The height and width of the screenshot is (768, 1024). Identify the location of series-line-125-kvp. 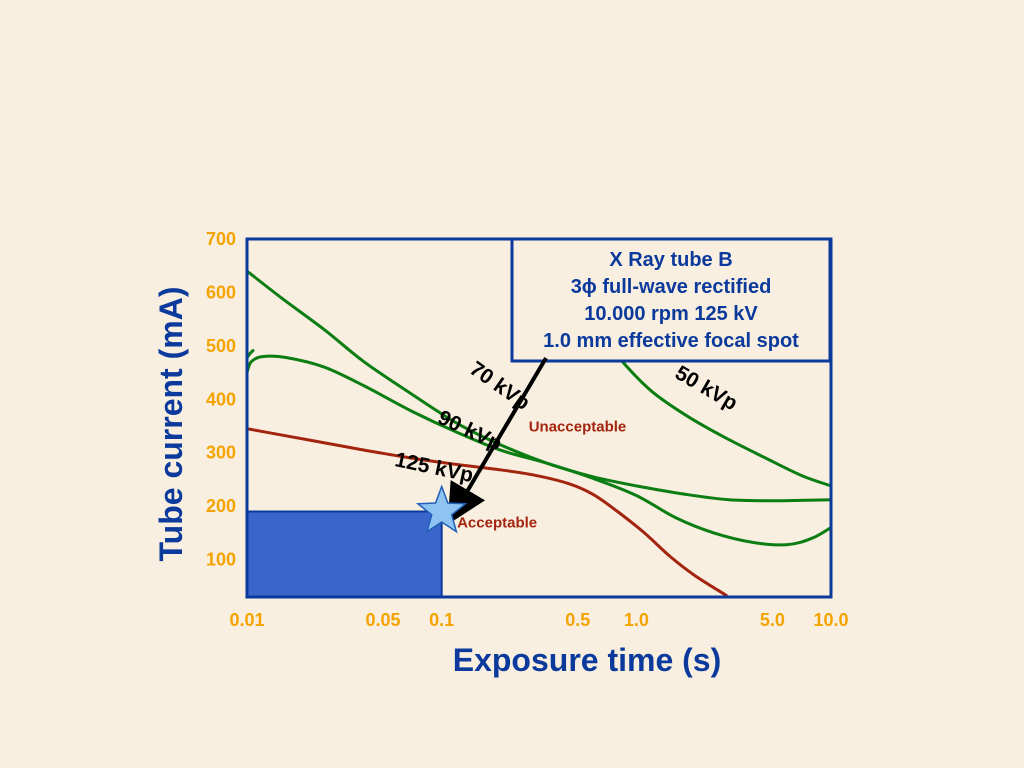
(487, 512).